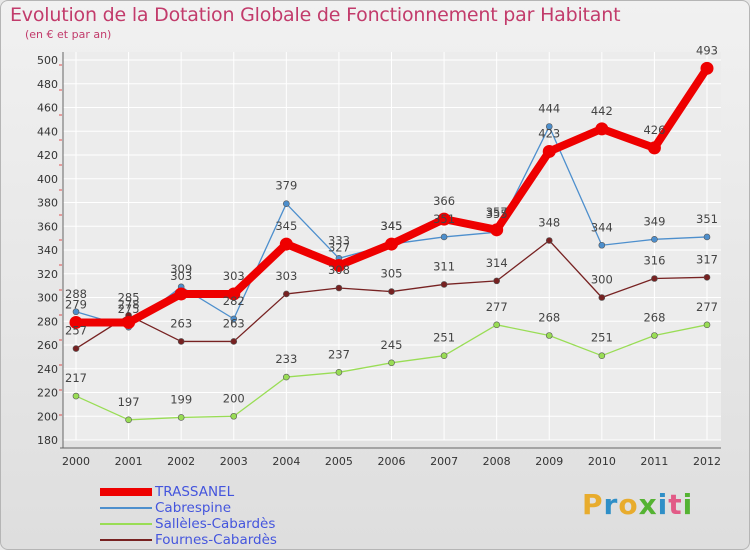 The image size is (750, 550). What do you see at coordinates (47, 274) in the screenshot?
I see `y-tick-label: 320` at bounding box center [47, 274].